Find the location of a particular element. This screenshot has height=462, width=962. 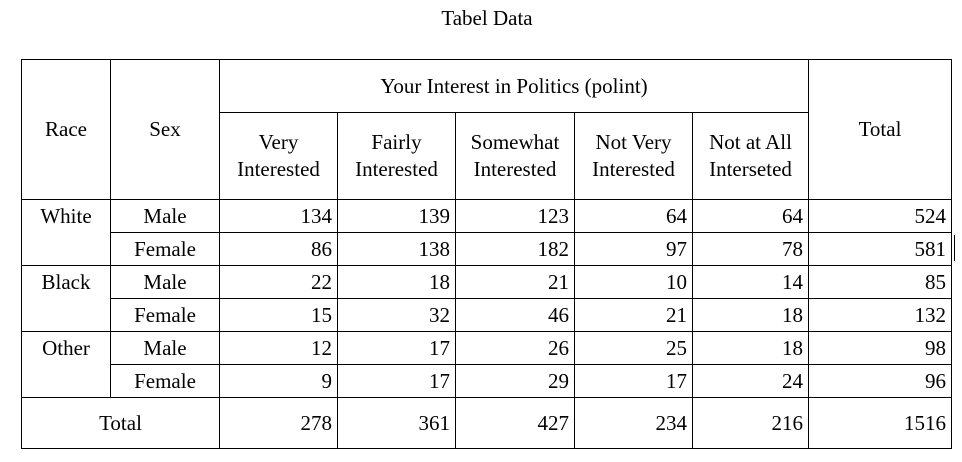

header-total: Total is located at coordinates (880, 130).